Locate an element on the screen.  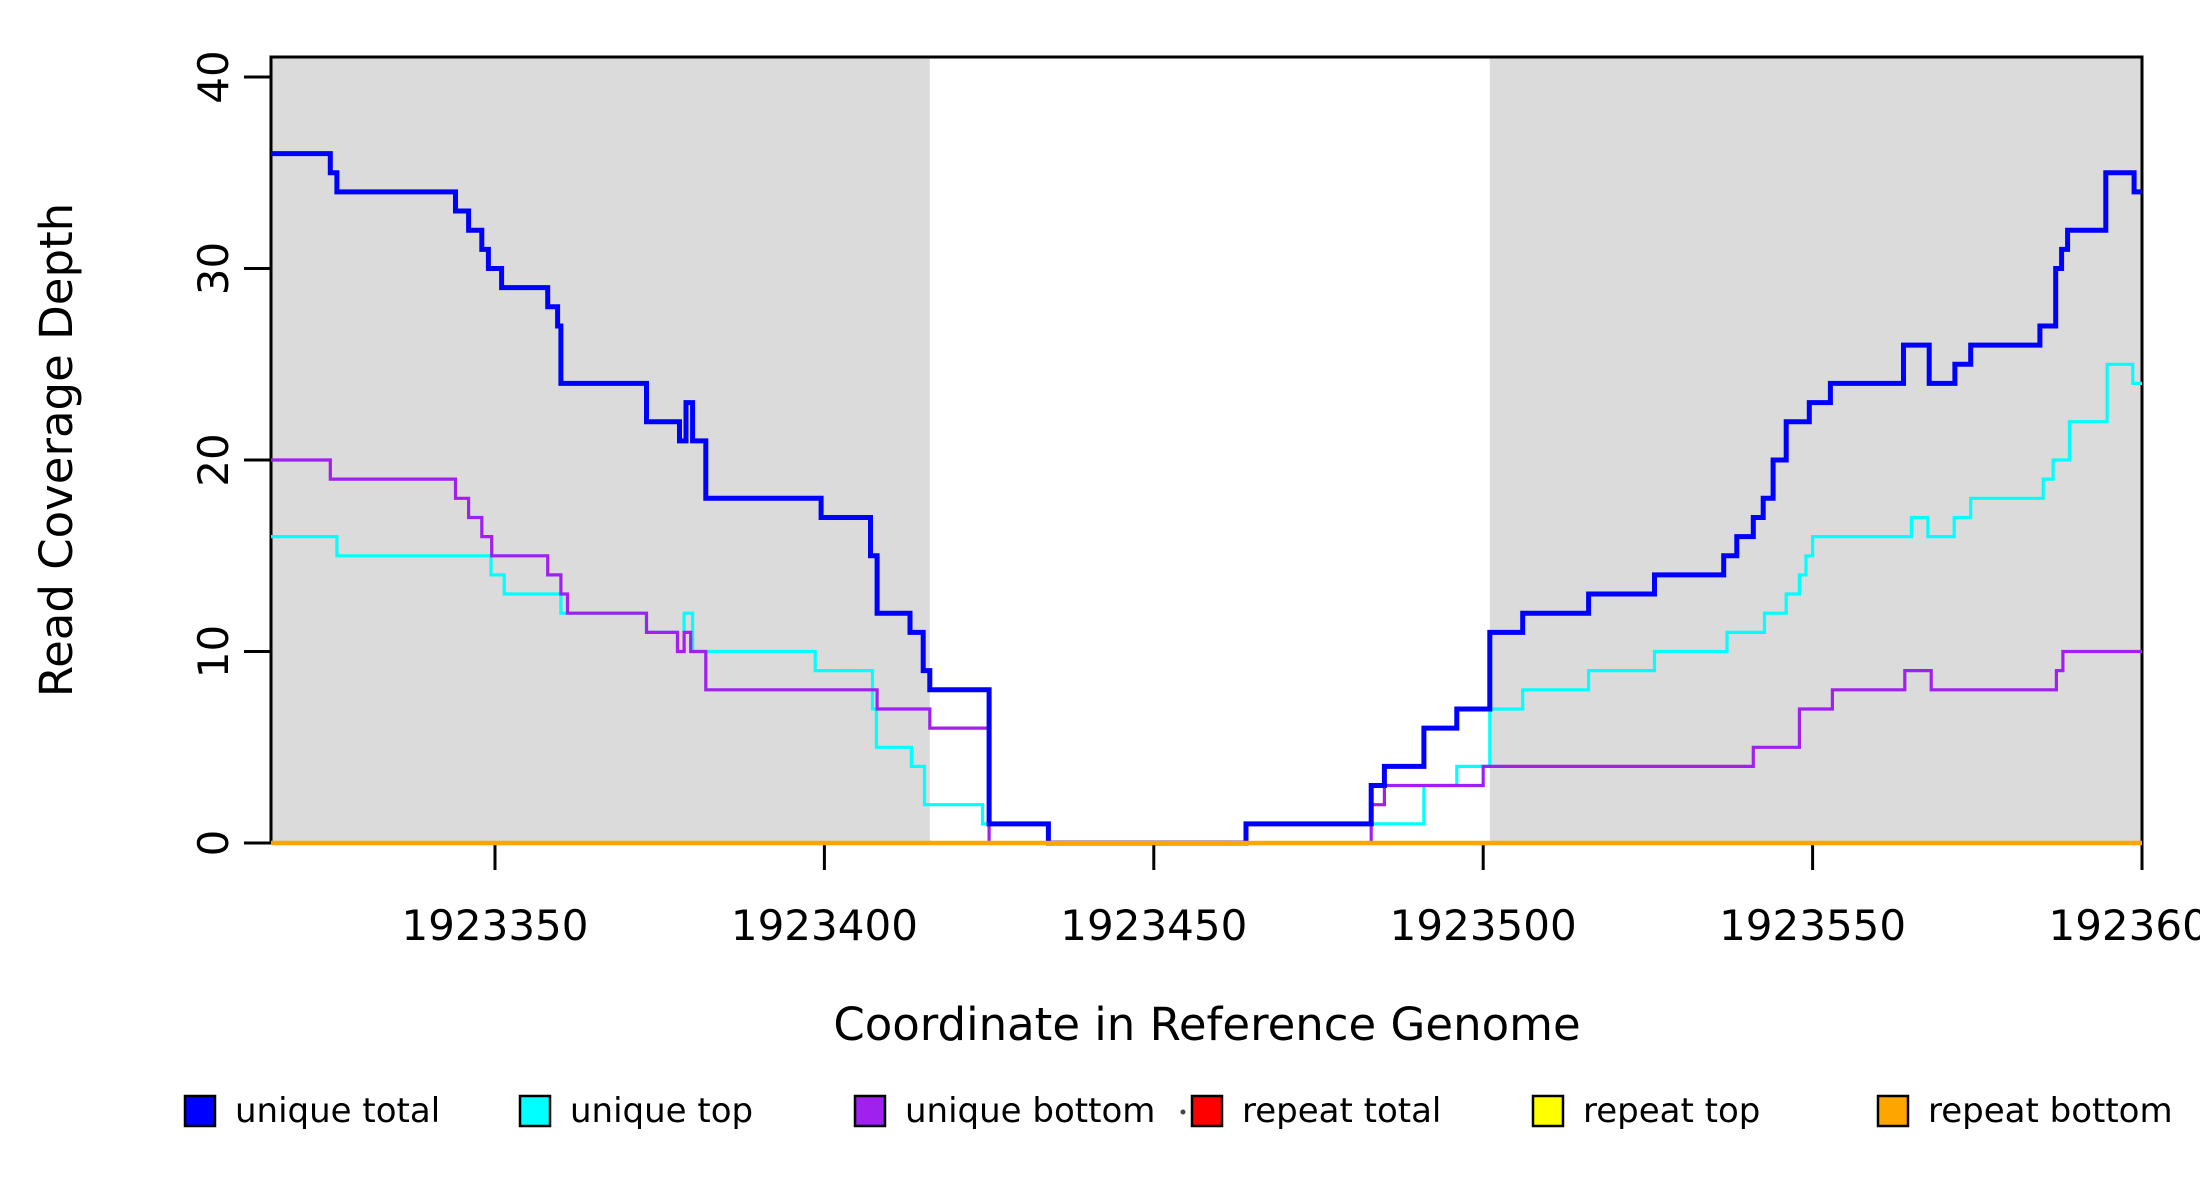
legend-label: unique bottom is located at coordinates (1030, 1111).